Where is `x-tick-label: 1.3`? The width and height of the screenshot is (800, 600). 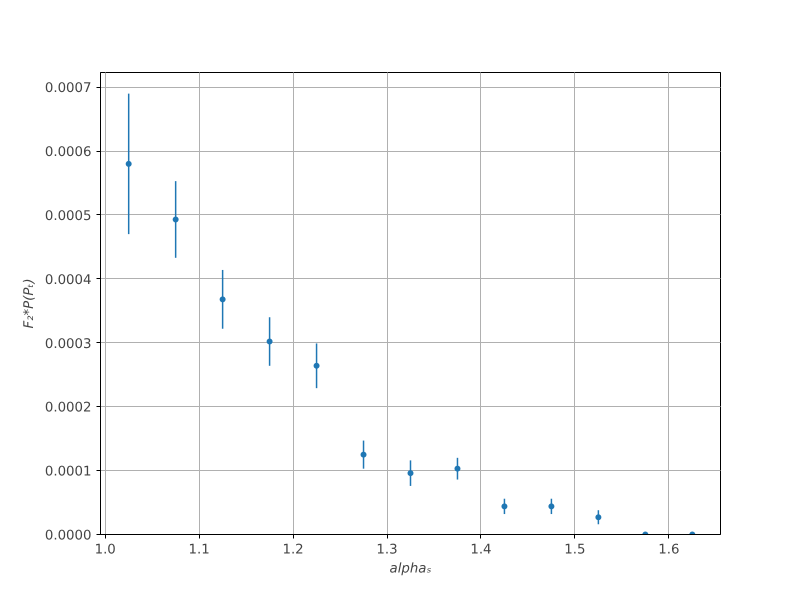 x-tick-label: 1.3 is located at coordinates (387, 550).